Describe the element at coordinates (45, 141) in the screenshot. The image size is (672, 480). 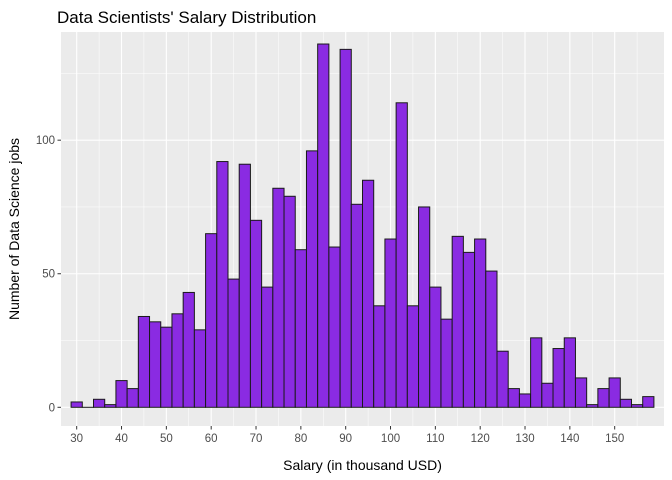
I see `y-tick-label: 100` at that location.